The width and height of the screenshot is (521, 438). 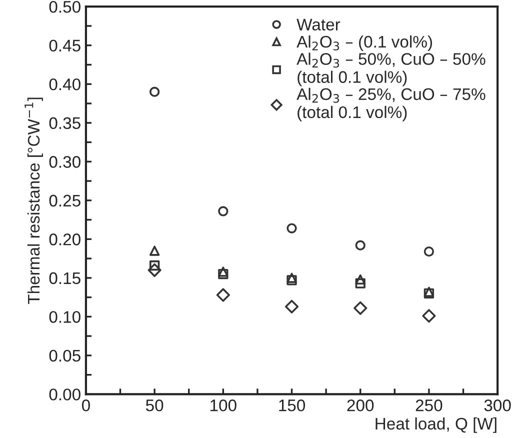 I want to click on y-tick-label: 0.15, so click(x=64, y=278).